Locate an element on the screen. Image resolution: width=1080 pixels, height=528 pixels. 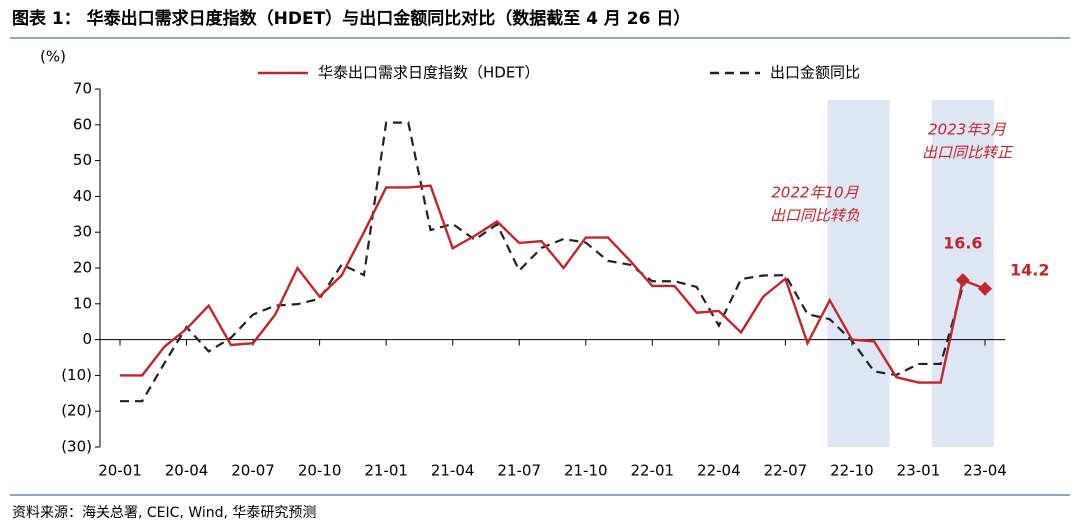
x-tick-label: 21-01 is located at coordinates (386, 471).